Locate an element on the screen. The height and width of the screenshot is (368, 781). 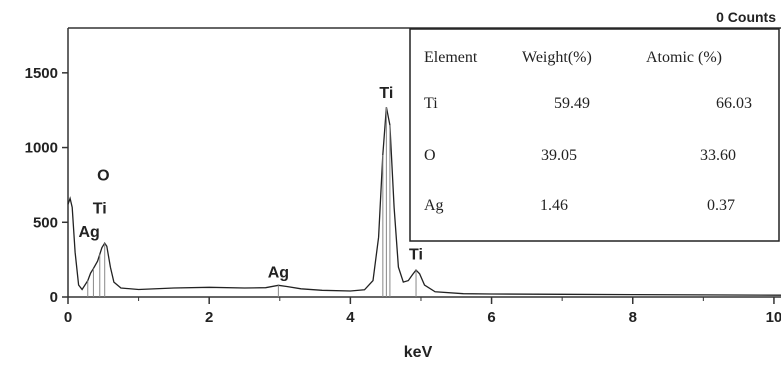
y-tick-label: 0 is located at coordinates (54, 297).